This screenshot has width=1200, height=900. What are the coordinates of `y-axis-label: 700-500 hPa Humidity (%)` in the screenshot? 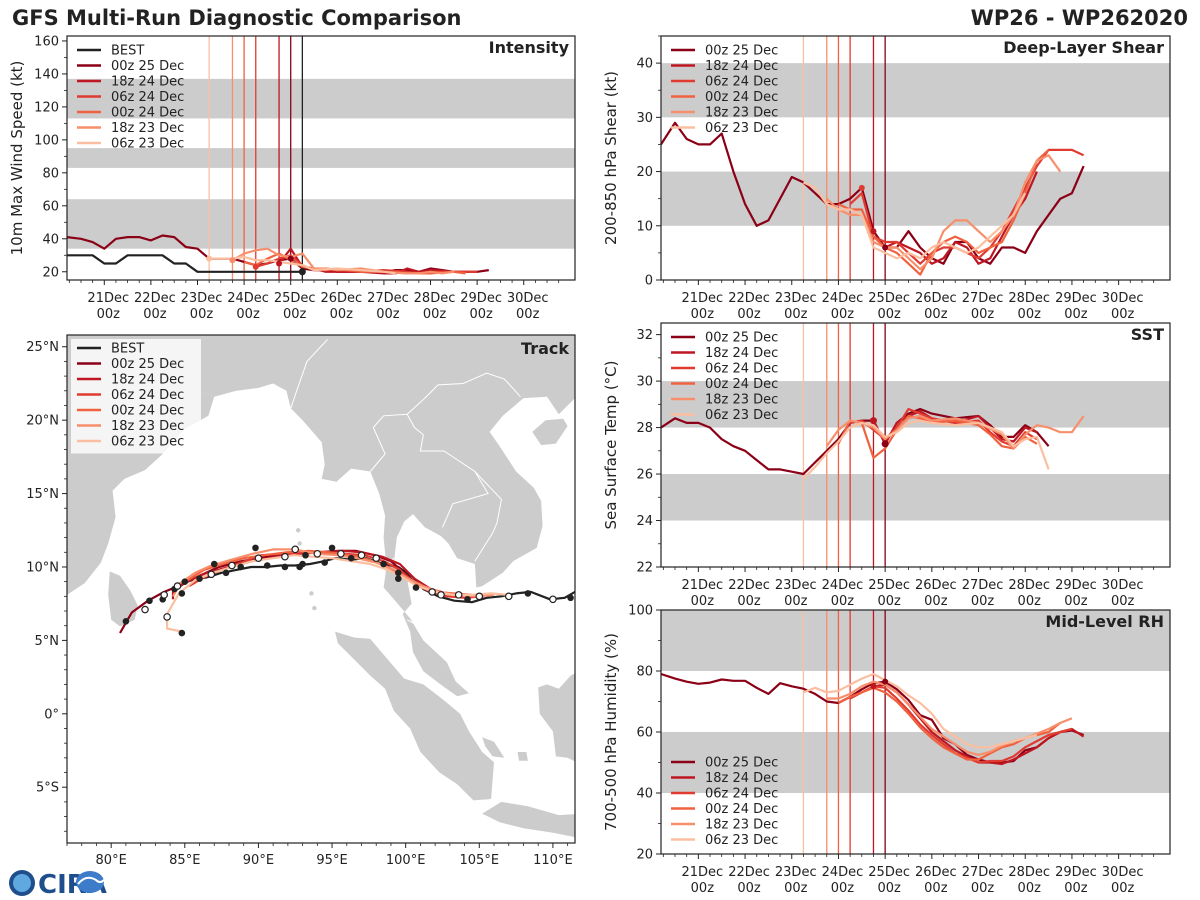 It's located at (611, 732).